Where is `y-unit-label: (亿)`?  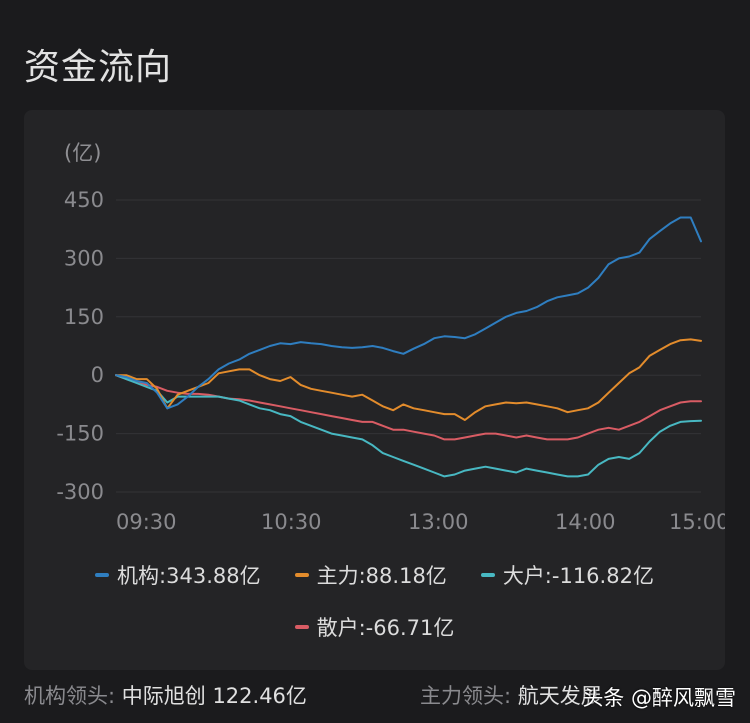 y-unit-label: (亿) is located at coordinates (82, 153).